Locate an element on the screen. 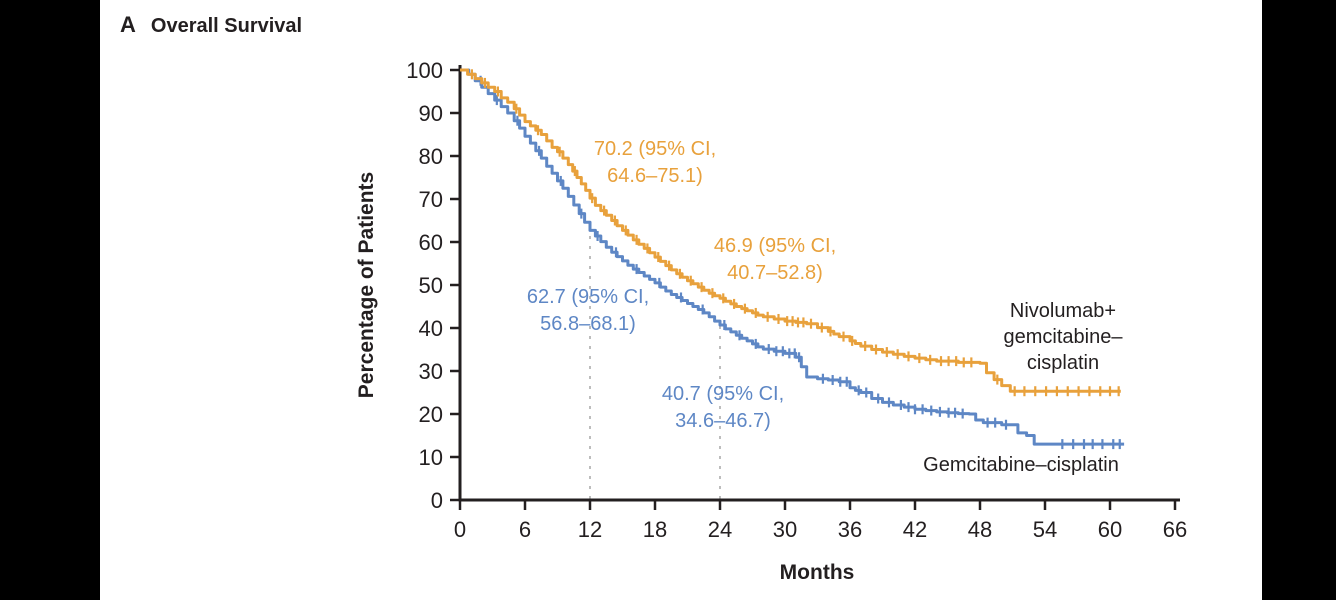  legend-gemcitabine: Gemcitabine–cisplatin is located at coordinates (1021, 465).